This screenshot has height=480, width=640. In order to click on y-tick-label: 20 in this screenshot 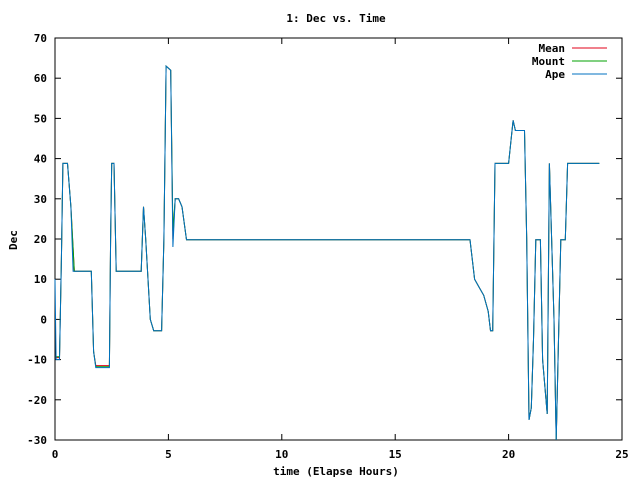, I will do `click(40, 239)`.